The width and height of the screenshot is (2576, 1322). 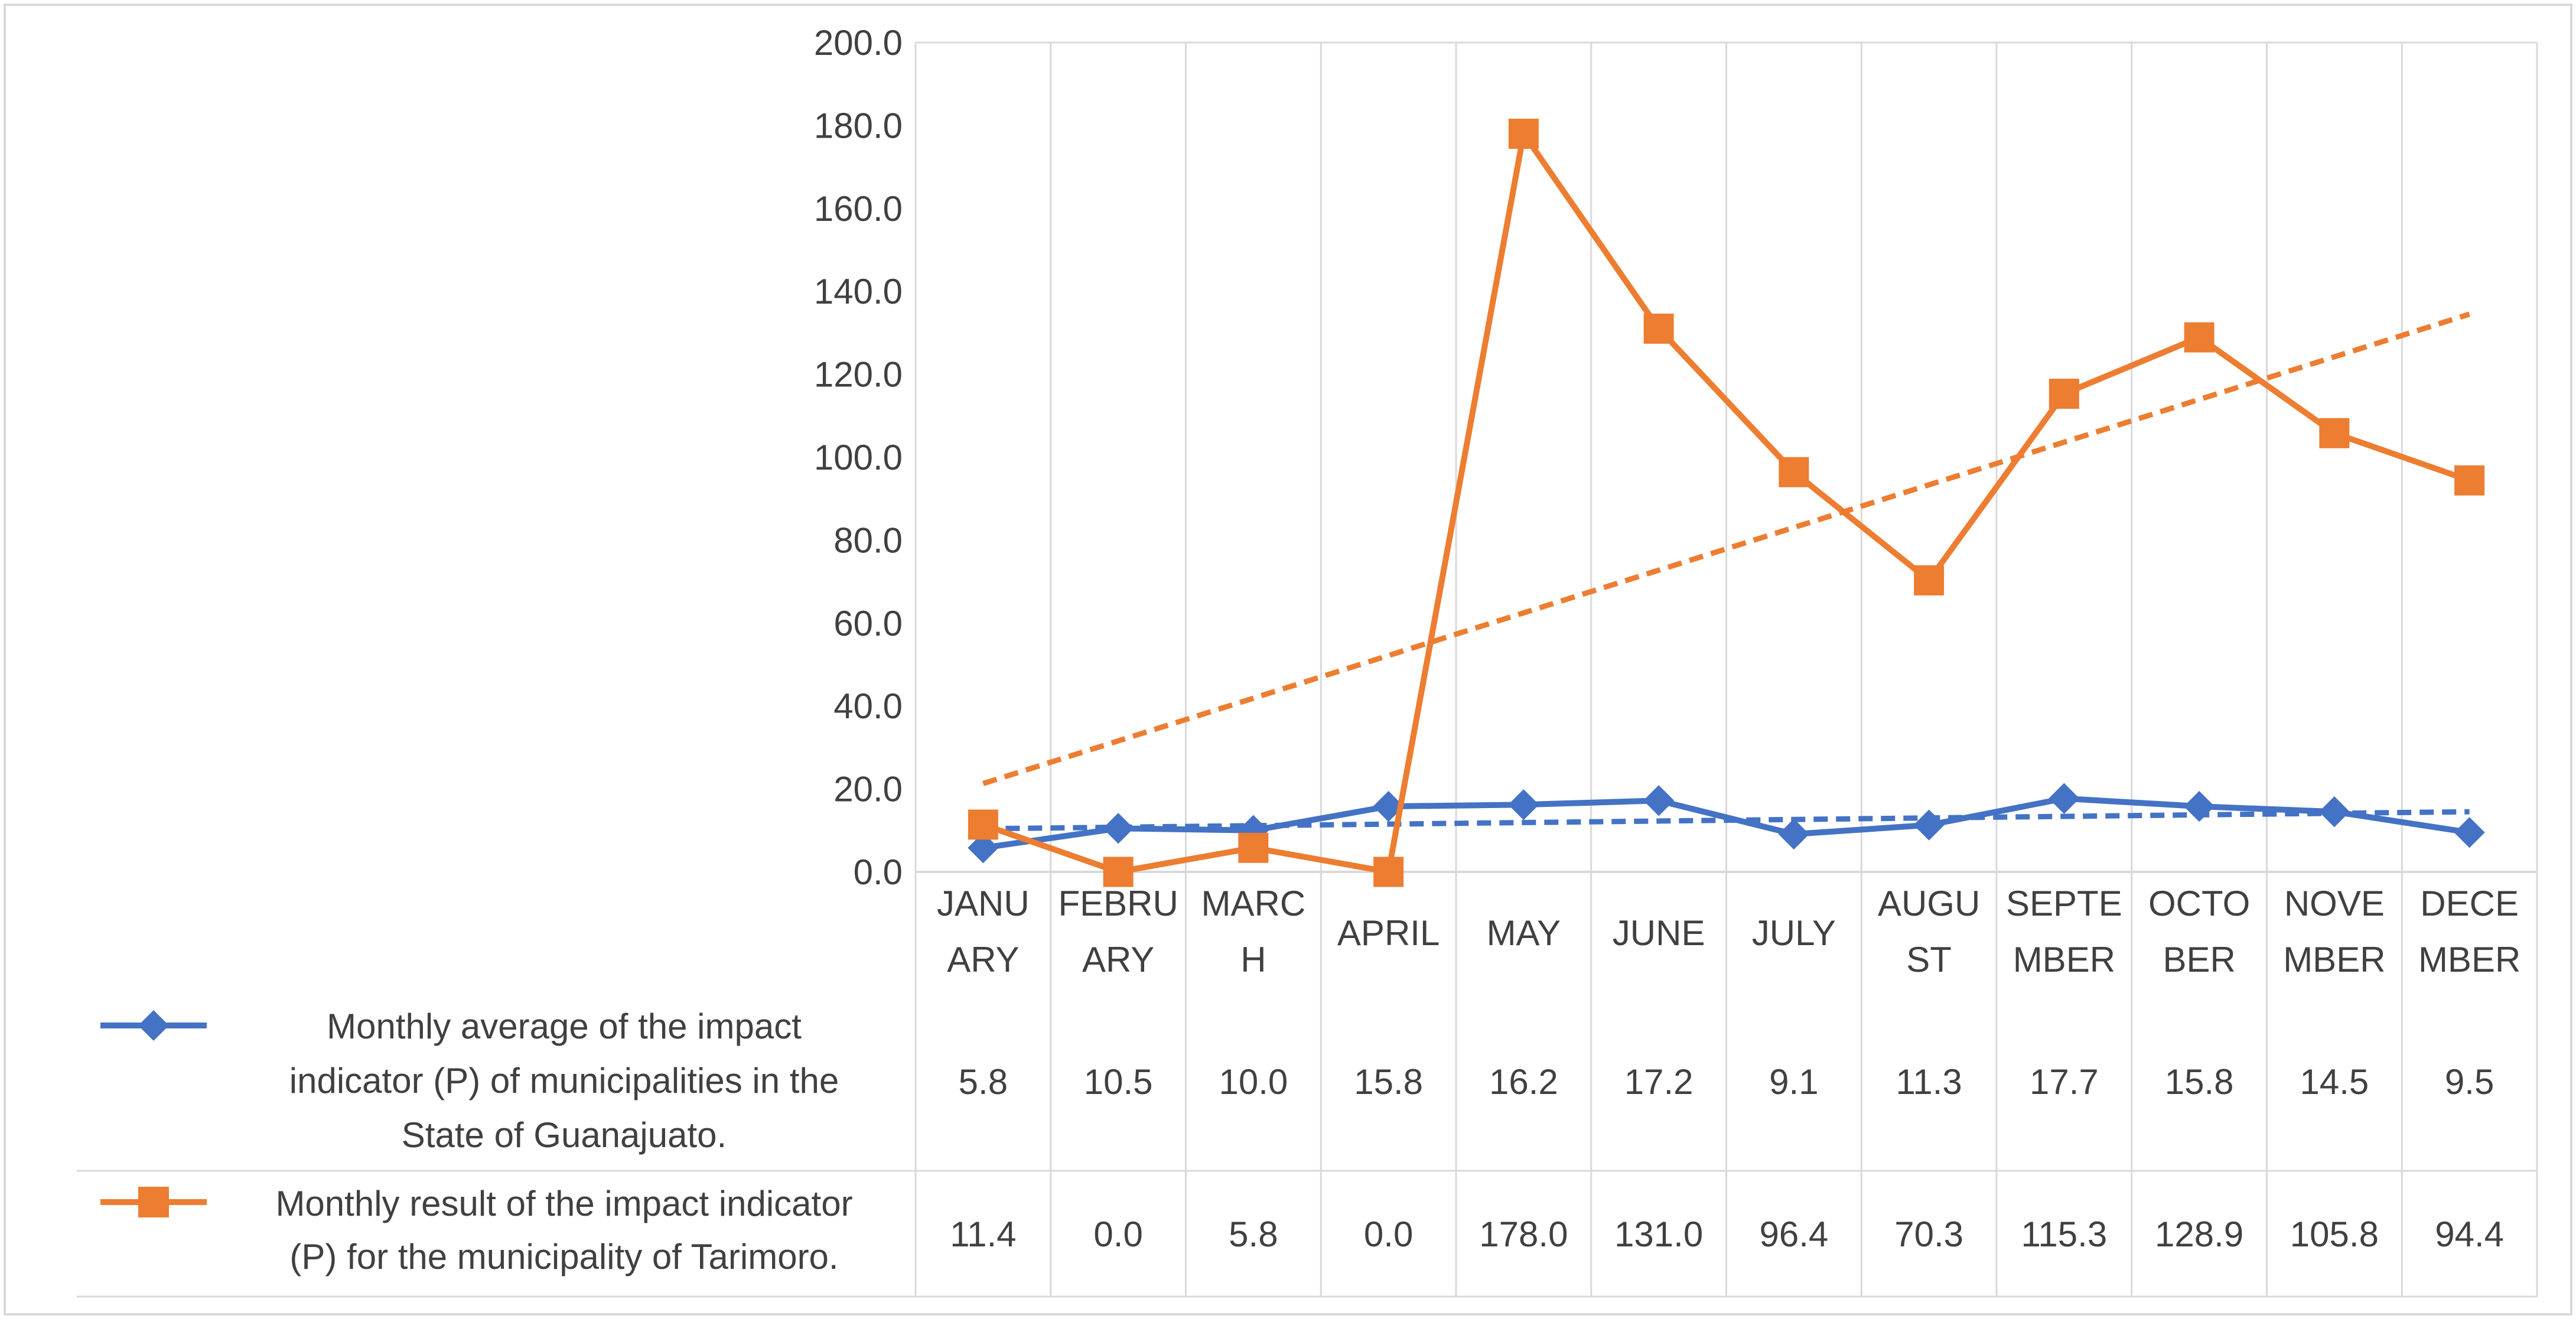 I want to click on table-value-cell: 10.0, so click(x=1253, y=1082).